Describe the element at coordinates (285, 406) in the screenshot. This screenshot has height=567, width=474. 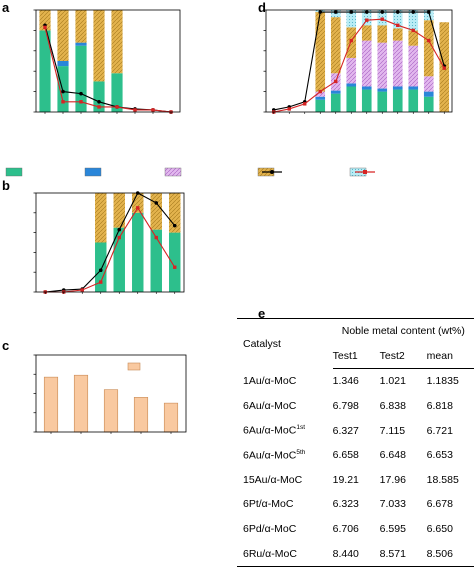
I see `cell-catalyst: 6Au/α-MoC` at that location.